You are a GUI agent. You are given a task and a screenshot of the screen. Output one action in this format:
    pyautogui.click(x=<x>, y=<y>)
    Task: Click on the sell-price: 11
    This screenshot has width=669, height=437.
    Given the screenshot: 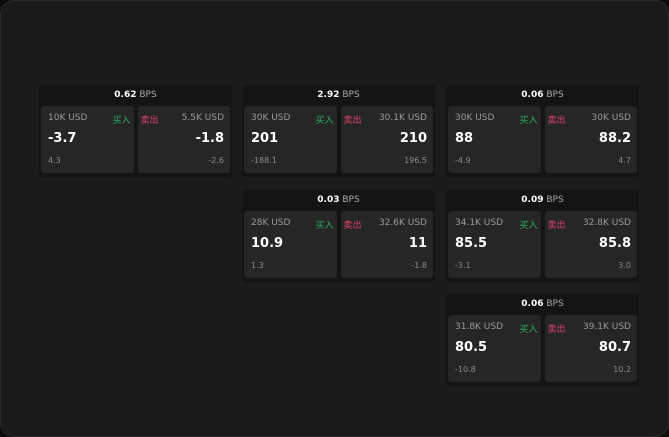 What is the action you would take?
    pyautogui.click(x=417, y=243)
    